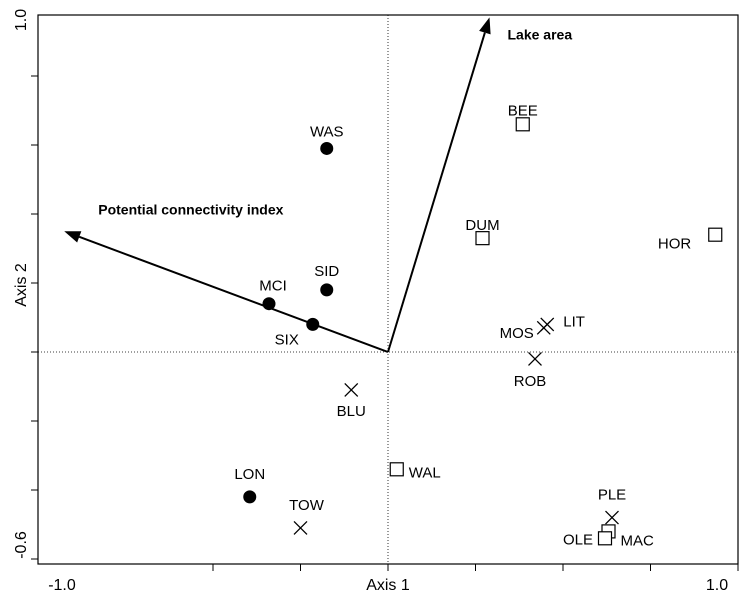 The image size is (739, 596). Describe the element at coordinates (612, 495) in the screenshot. I see `point-label: PLE` at that location.